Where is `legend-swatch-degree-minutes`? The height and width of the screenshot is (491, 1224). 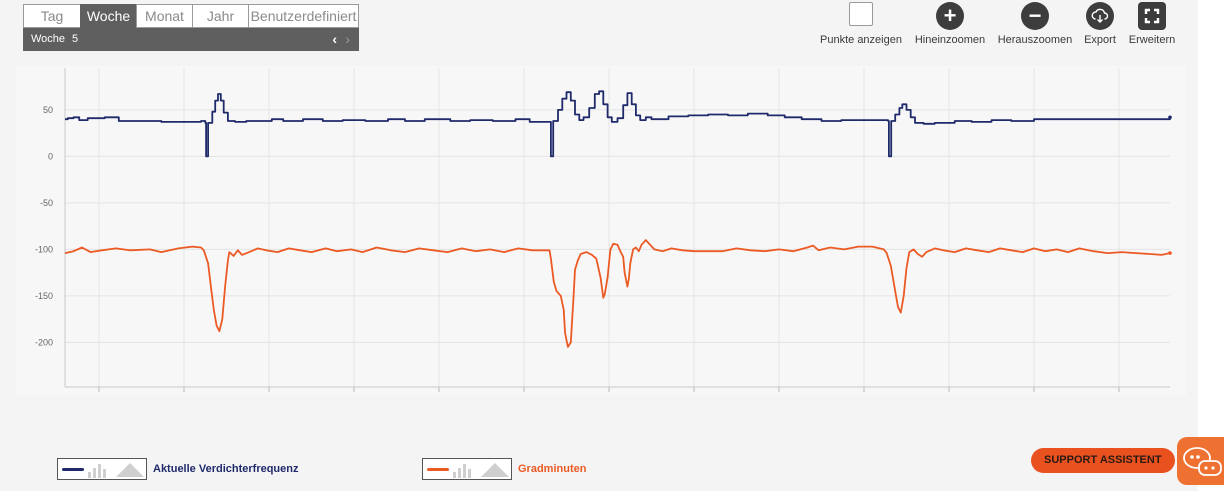
legend-swatch-degree-minutes is located at coordinates (467, 469).